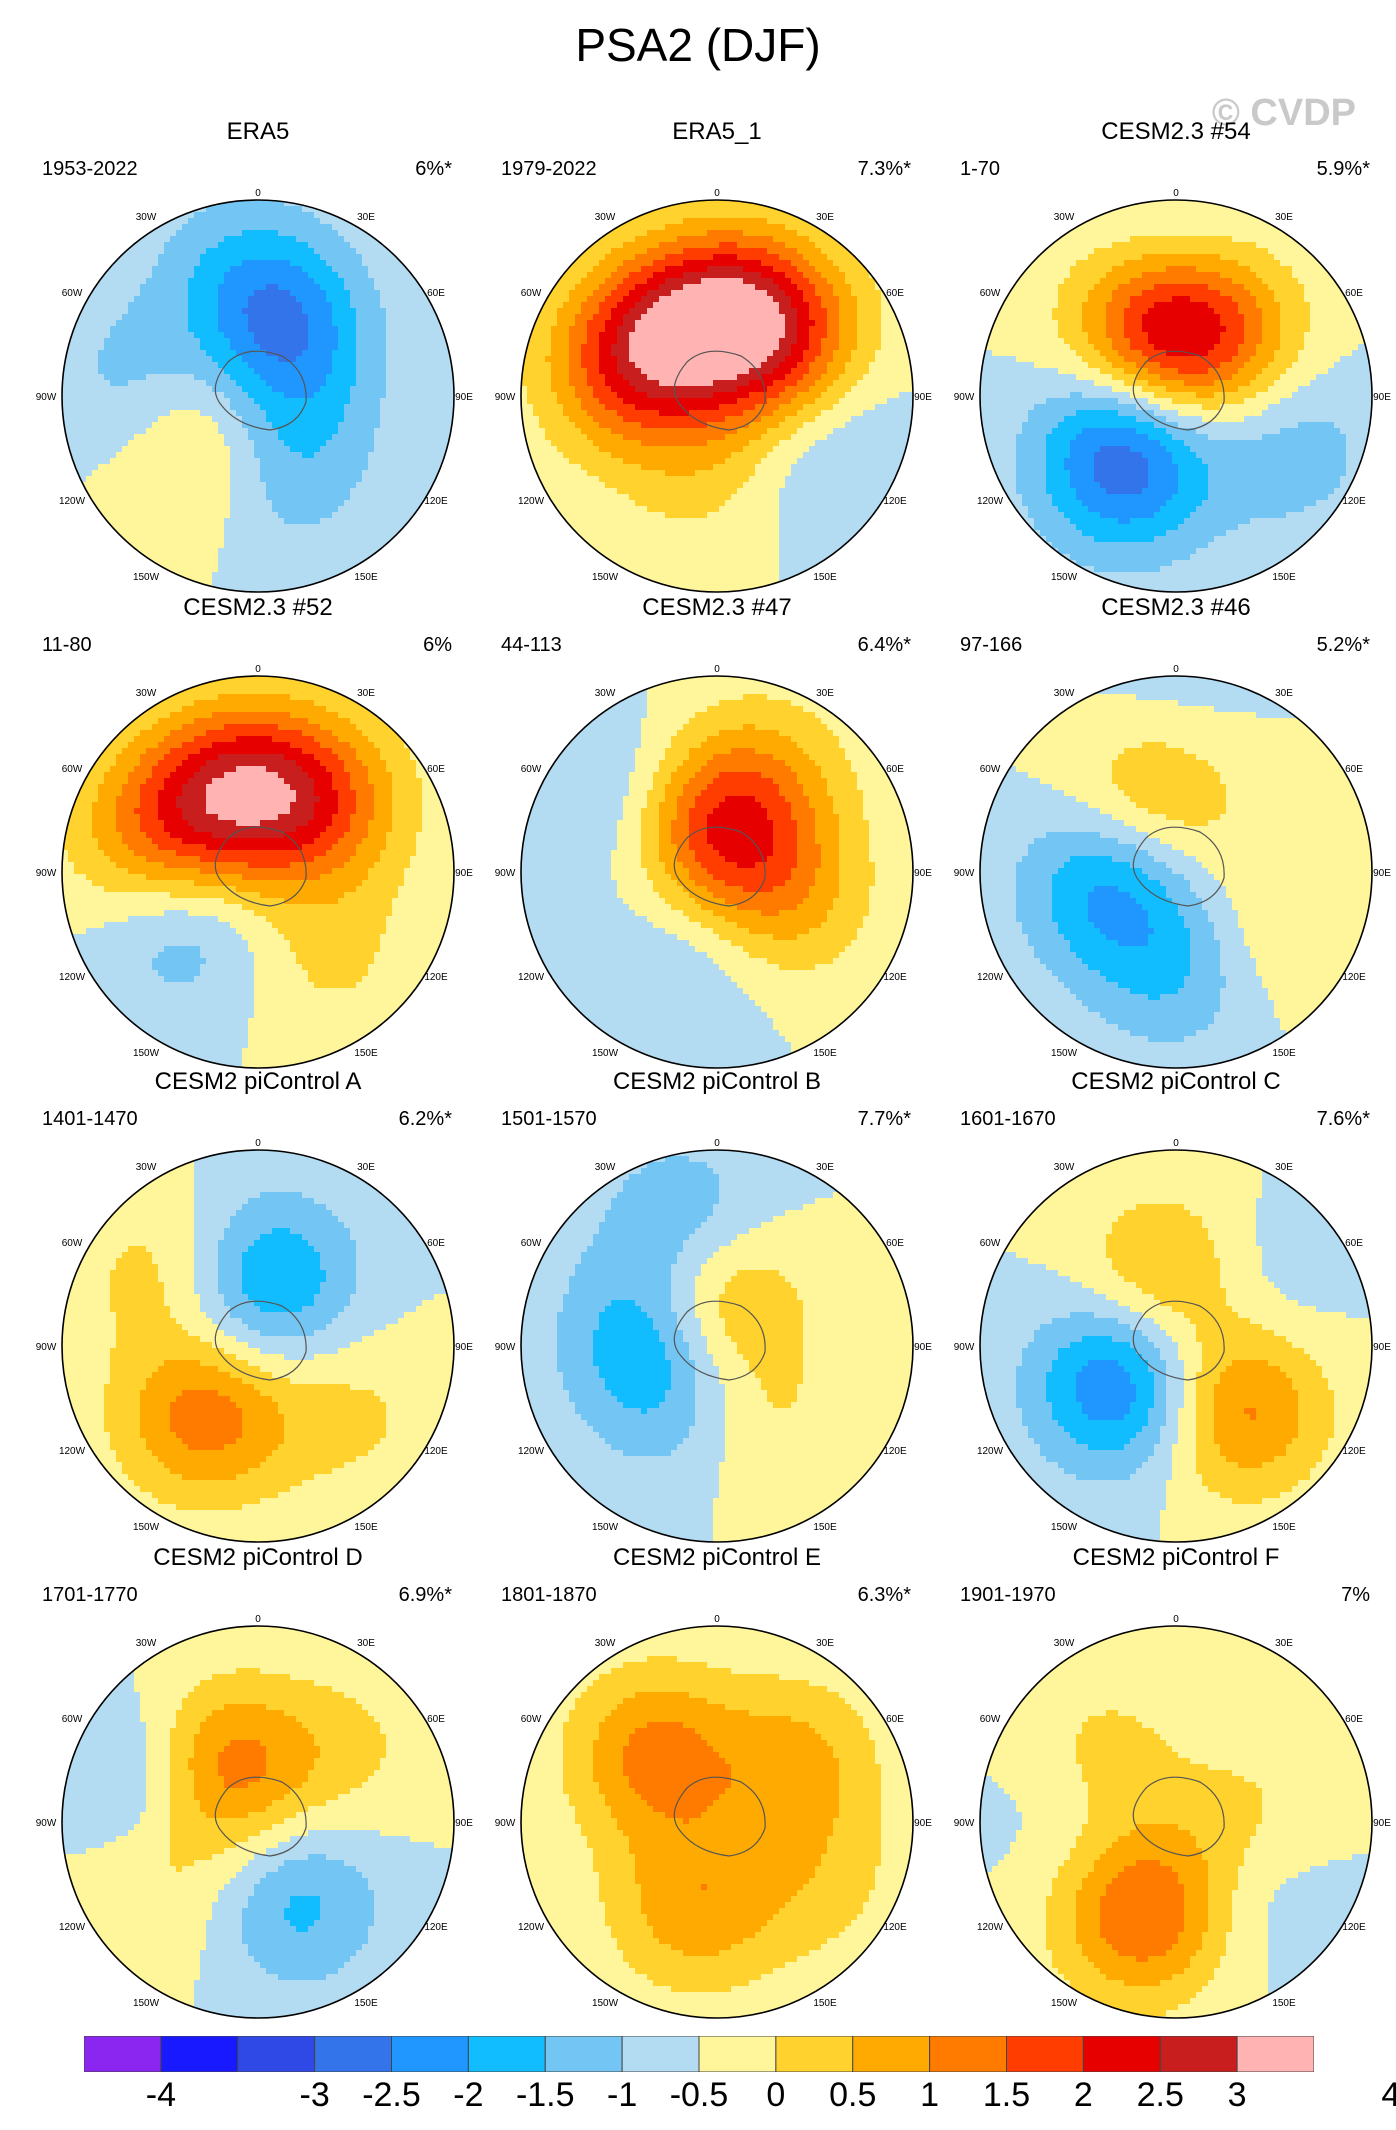 The image size is (1396, 2130). I want to click on colorbar-tick-label: 2, so click(1083, 2095).